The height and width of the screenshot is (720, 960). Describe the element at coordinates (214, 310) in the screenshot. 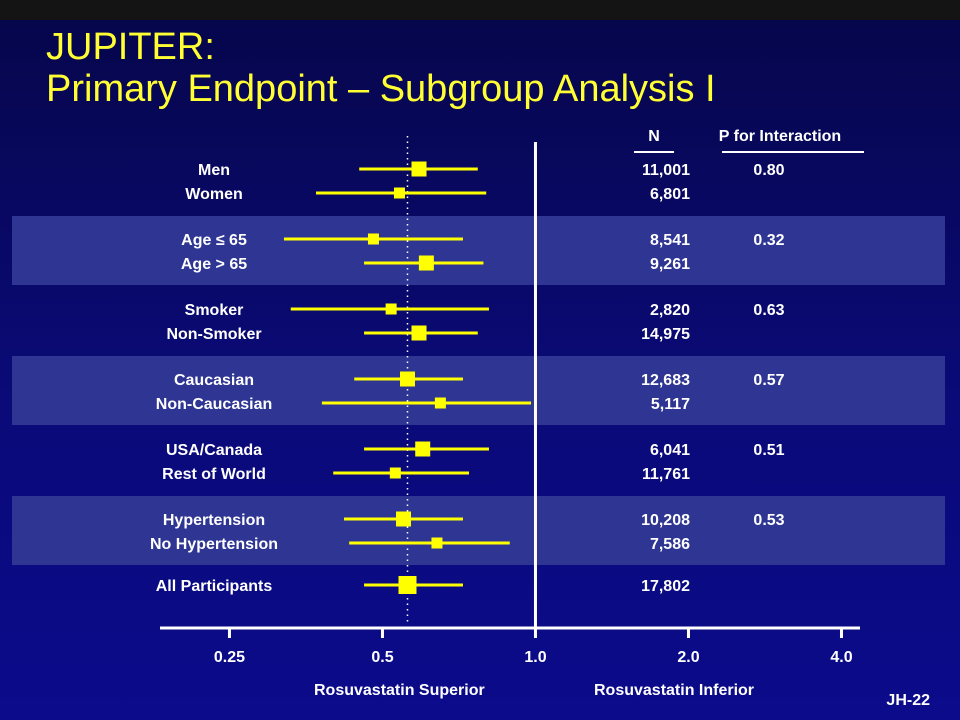

I see `row-label: Smoker` at that location.